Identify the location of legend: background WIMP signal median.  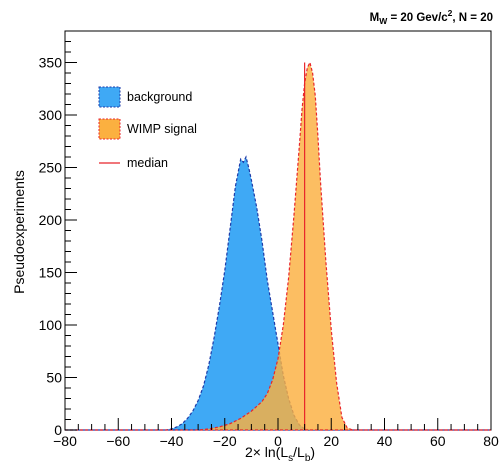
(147, 128).